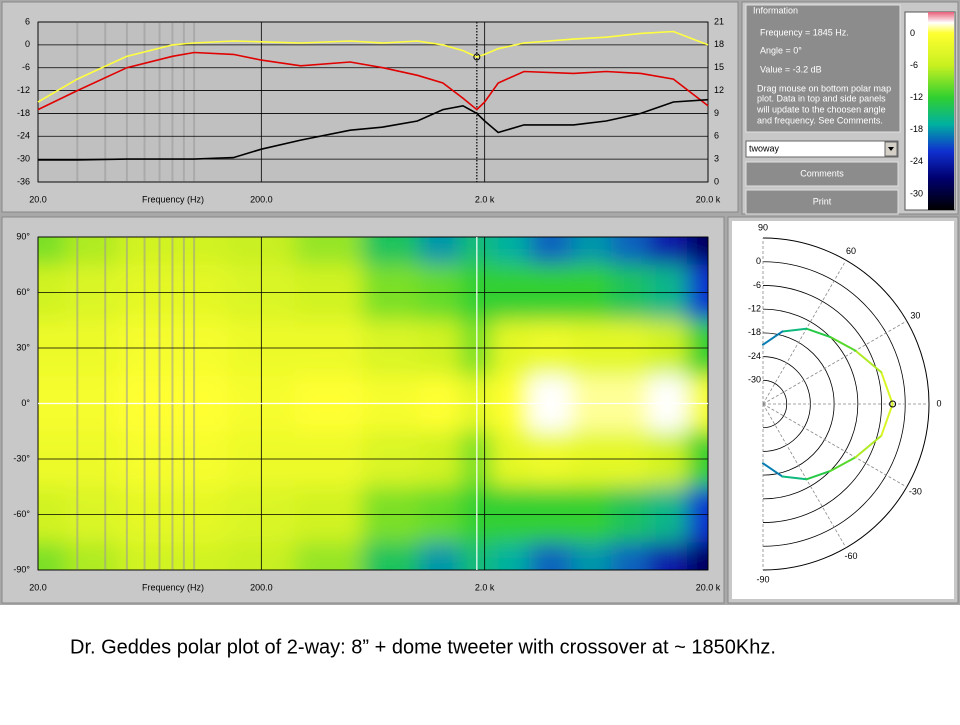  What do you see at coordinates (774, 404) in the screenshot?
I see `polar-ring` at bounding box center [774, 404].